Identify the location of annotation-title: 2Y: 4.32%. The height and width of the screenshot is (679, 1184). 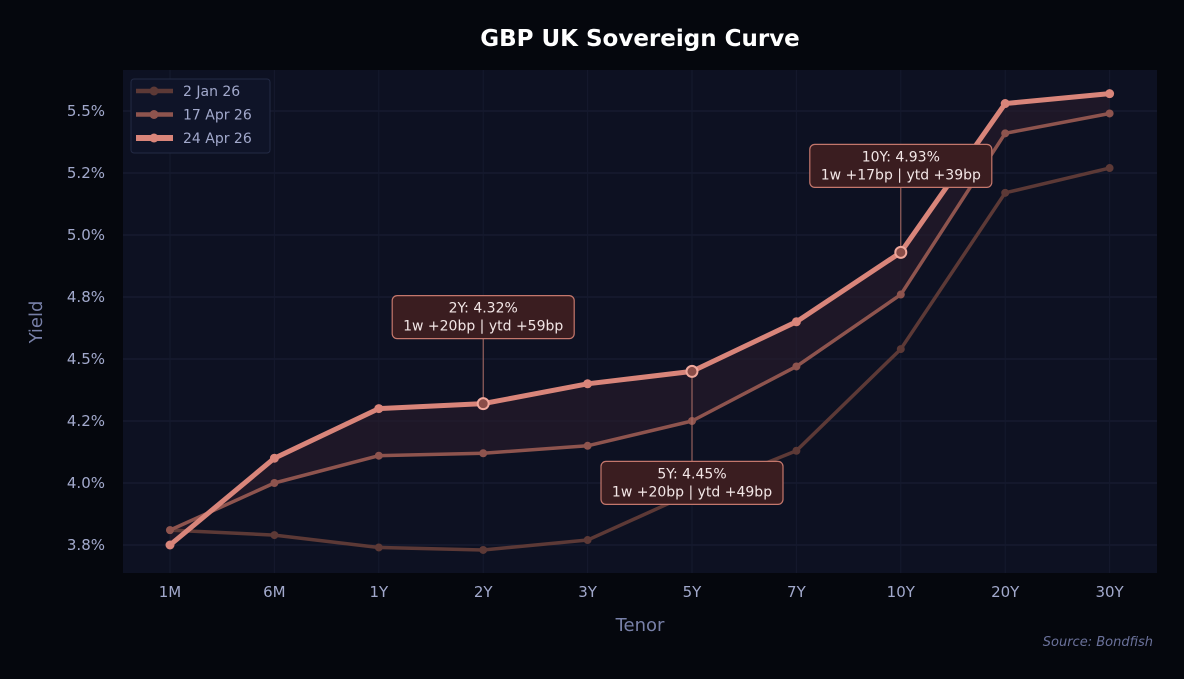
(483, 309).